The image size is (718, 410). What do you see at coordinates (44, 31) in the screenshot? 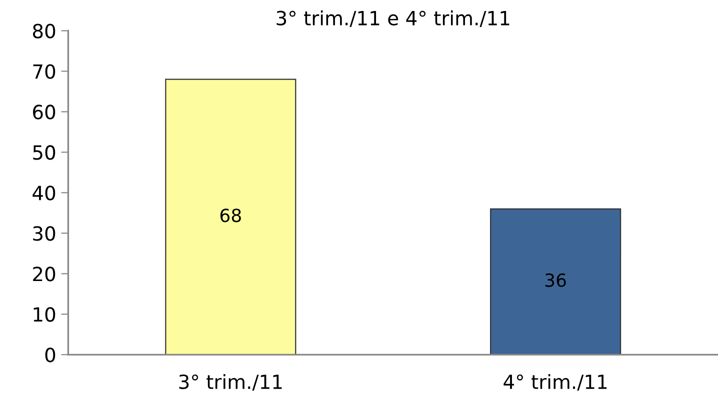
I see `y-tick-label: 80` at bounding box center [44, 31].